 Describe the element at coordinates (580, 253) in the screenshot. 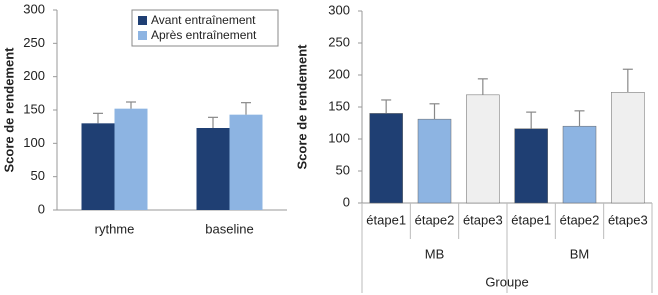

I see `group-label: BM` at that location.